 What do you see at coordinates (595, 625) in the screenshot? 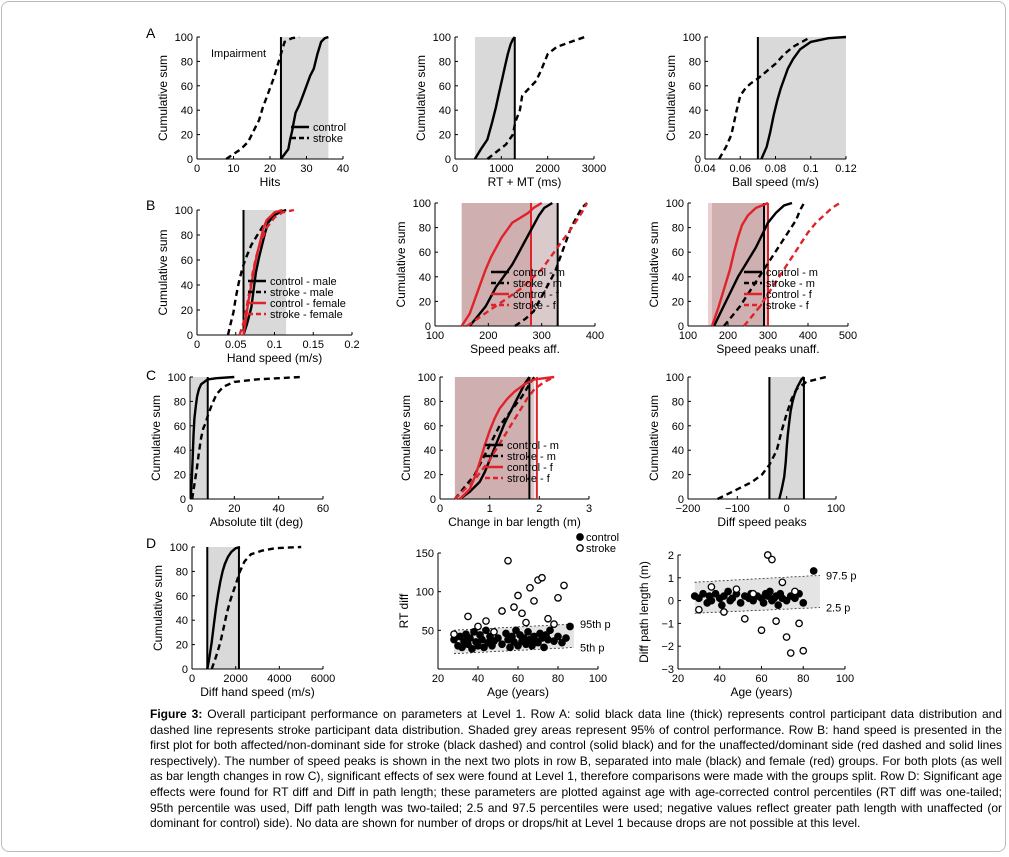
I see `band-label: 95th p` at bounding box center [595, 625].